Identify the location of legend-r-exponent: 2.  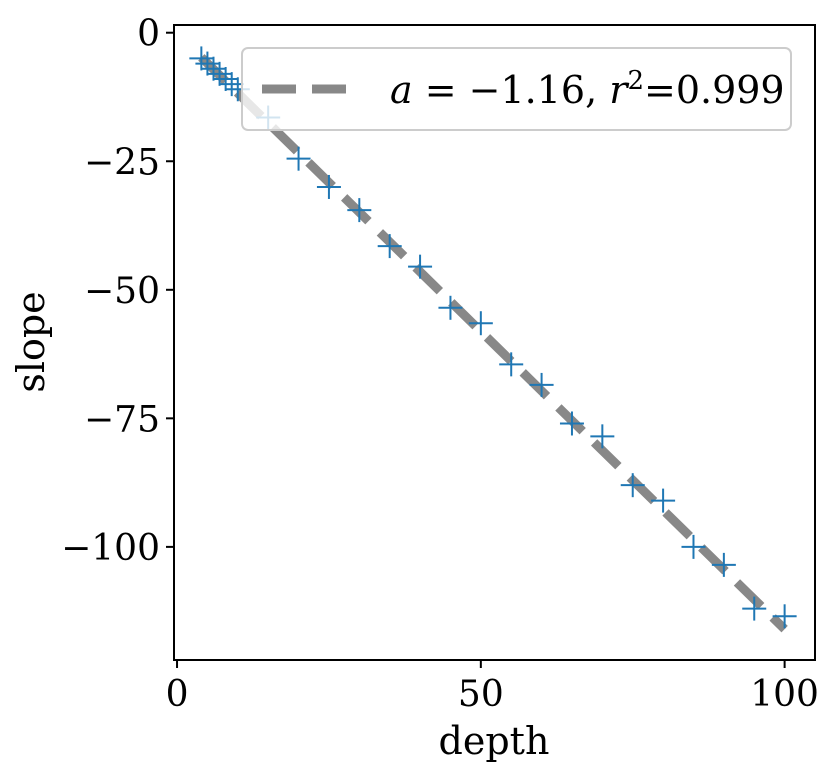
(635, 81).